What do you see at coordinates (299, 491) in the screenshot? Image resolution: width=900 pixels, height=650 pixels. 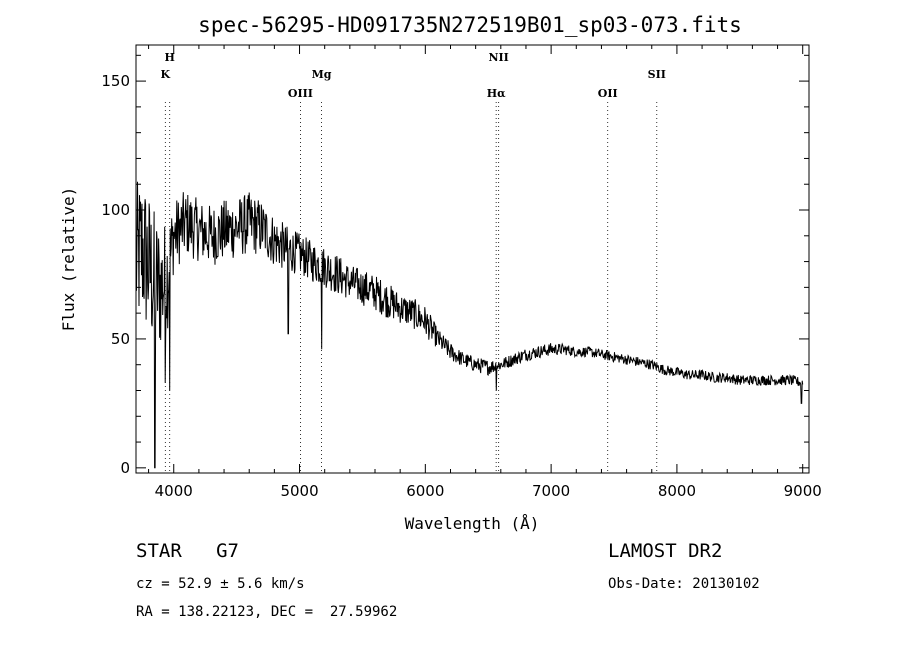 I see `x-tick-label-1: 5000` at bounding box center [299, 491].